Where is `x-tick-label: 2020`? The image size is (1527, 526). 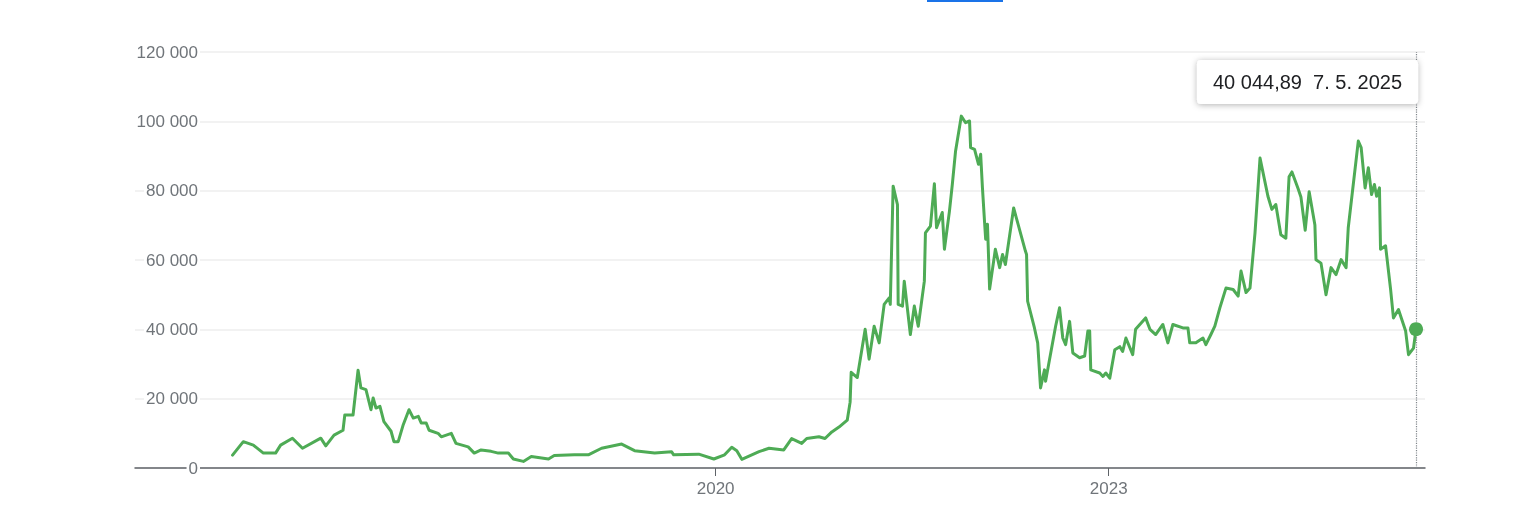 x-tick-label: 2020 is located at coordinates (715, 488).